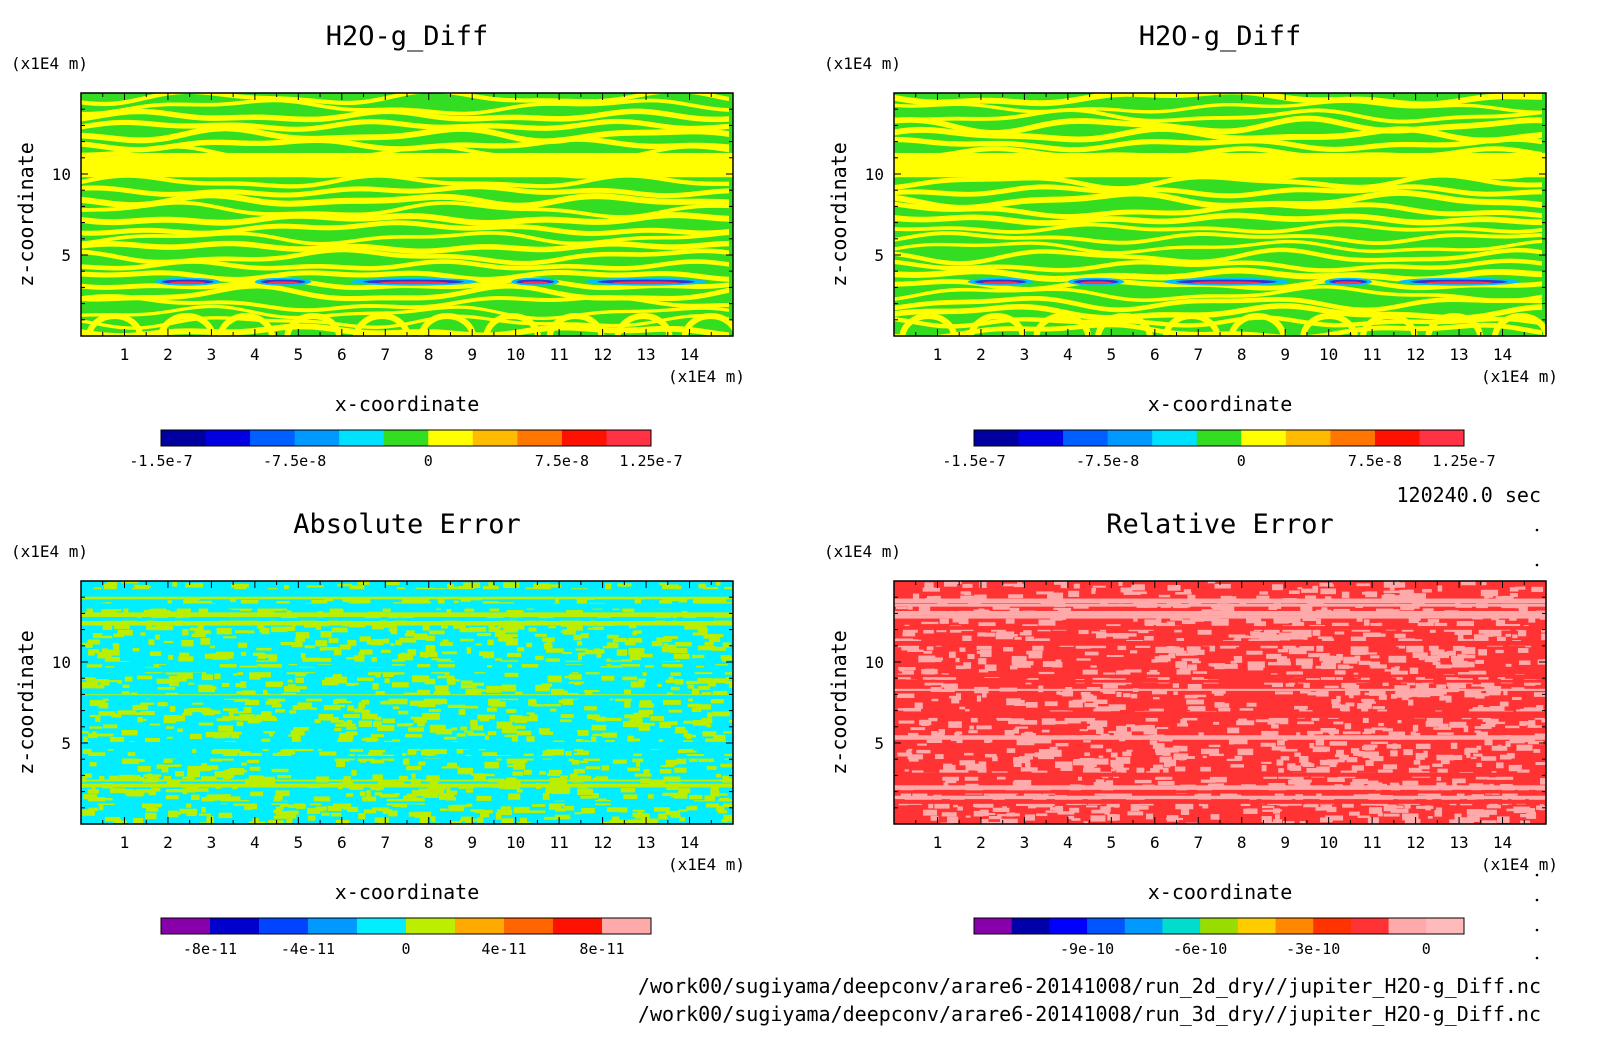 This screenshot has height=1054, width=1604. What do you see at coordinates (1537, 744) in the screenshot?
I see `dot-marks` at bounding box center [1537, 744].